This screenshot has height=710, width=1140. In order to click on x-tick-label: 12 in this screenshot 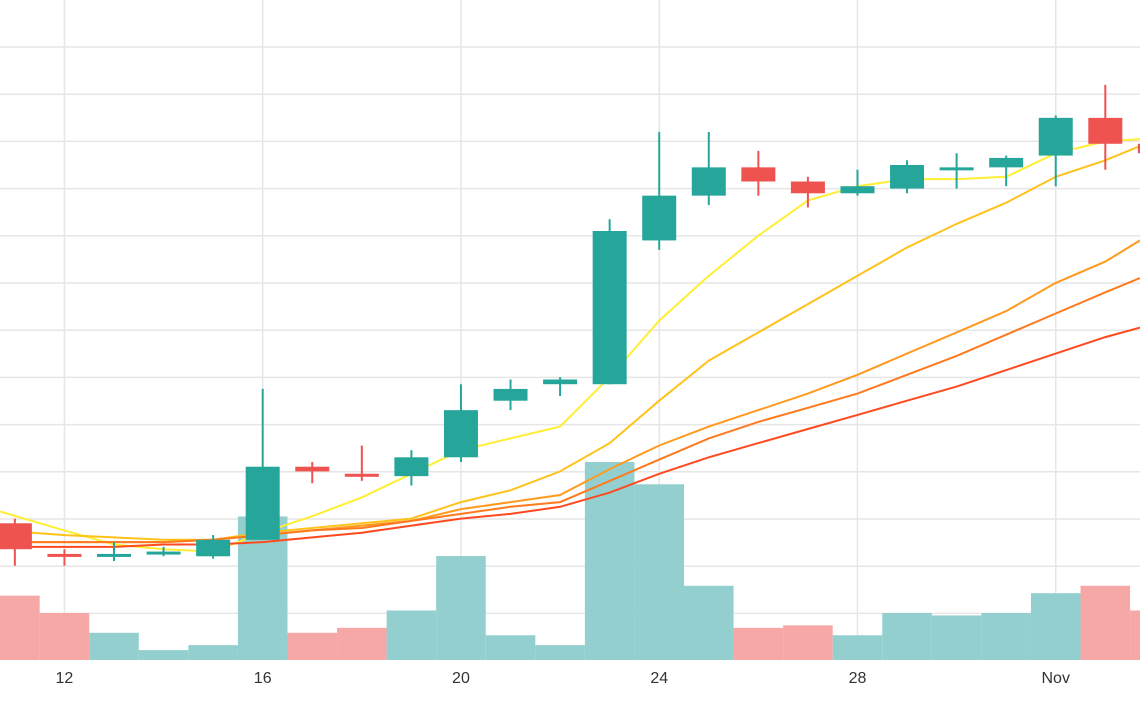, I will do `click(65, 678)`.